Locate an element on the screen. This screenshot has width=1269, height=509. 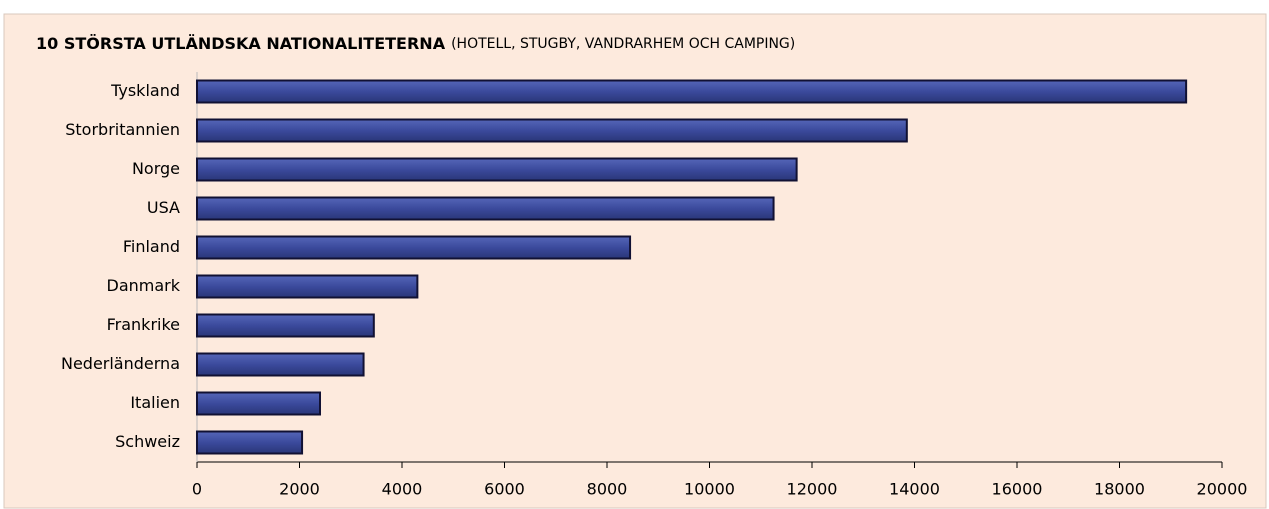
y-tick-label: Schweiz is located at coordinates (147, 441).